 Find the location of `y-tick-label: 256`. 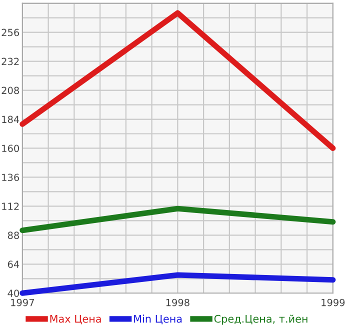

y-tick-label: 256 is located at coordinates (11, 32).